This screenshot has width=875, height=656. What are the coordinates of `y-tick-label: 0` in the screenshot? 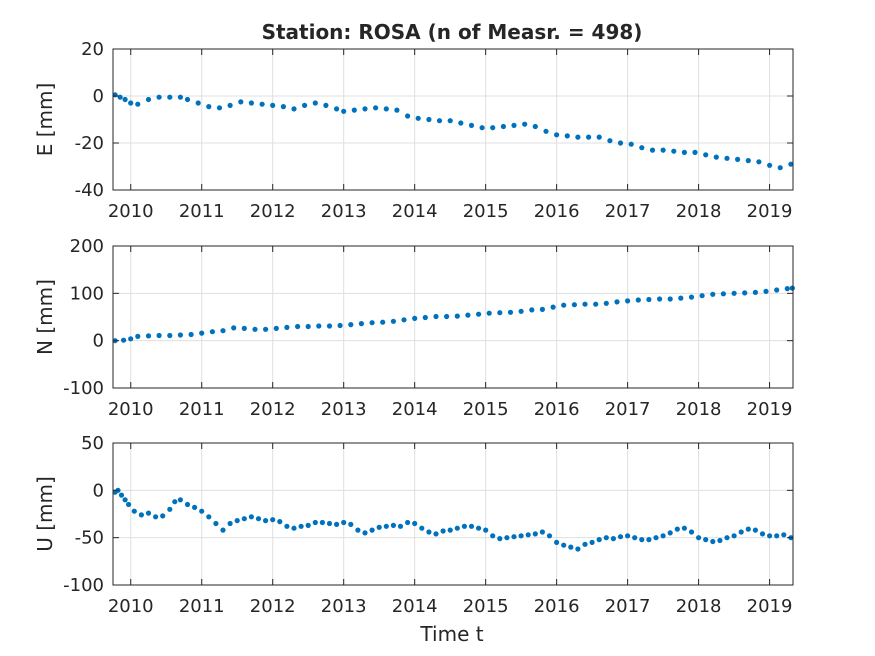 It's located at (98, 96).